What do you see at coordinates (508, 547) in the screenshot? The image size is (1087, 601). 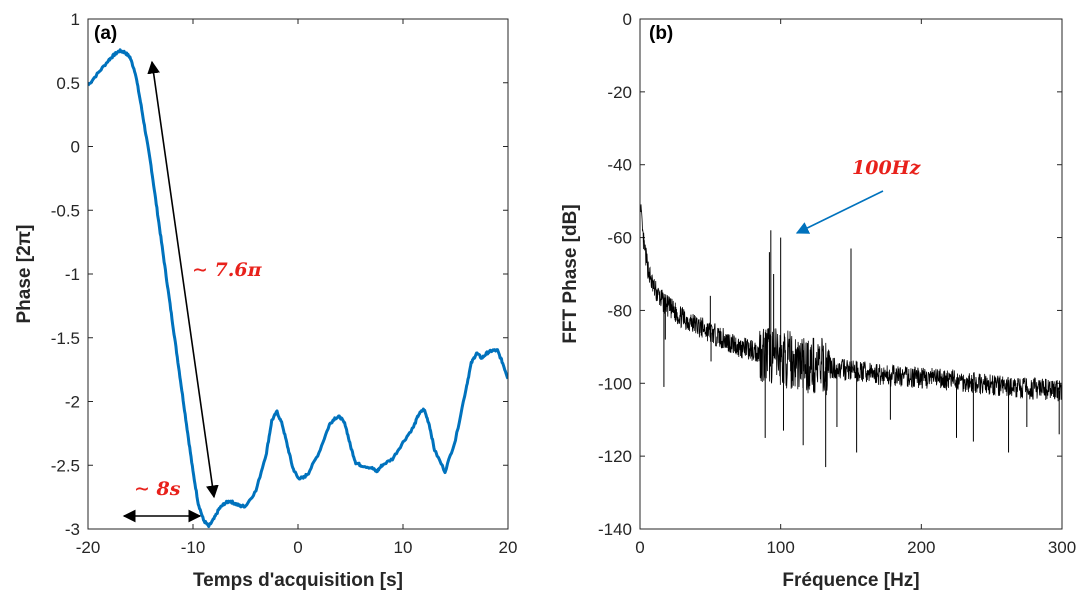 I see `x-tick-label: 20` at bounding box center [508, 547].